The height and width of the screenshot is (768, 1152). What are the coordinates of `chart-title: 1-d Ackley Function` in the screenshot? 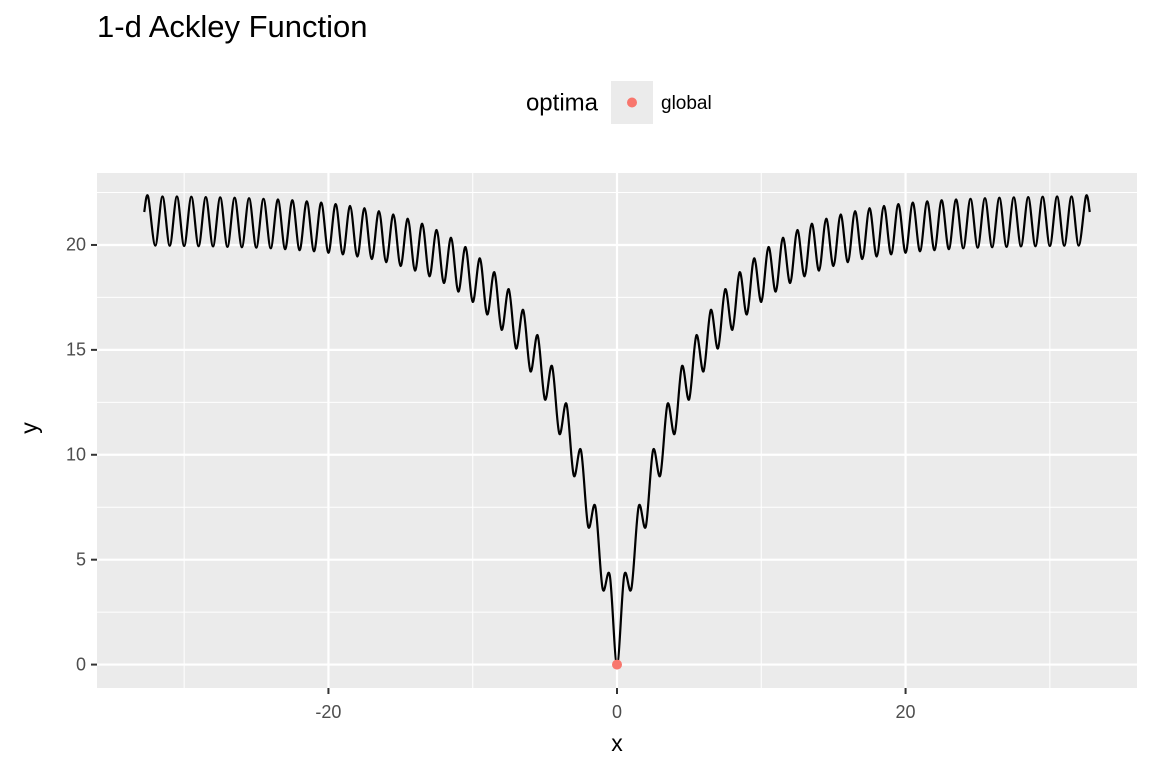 It's located at (232, 26).